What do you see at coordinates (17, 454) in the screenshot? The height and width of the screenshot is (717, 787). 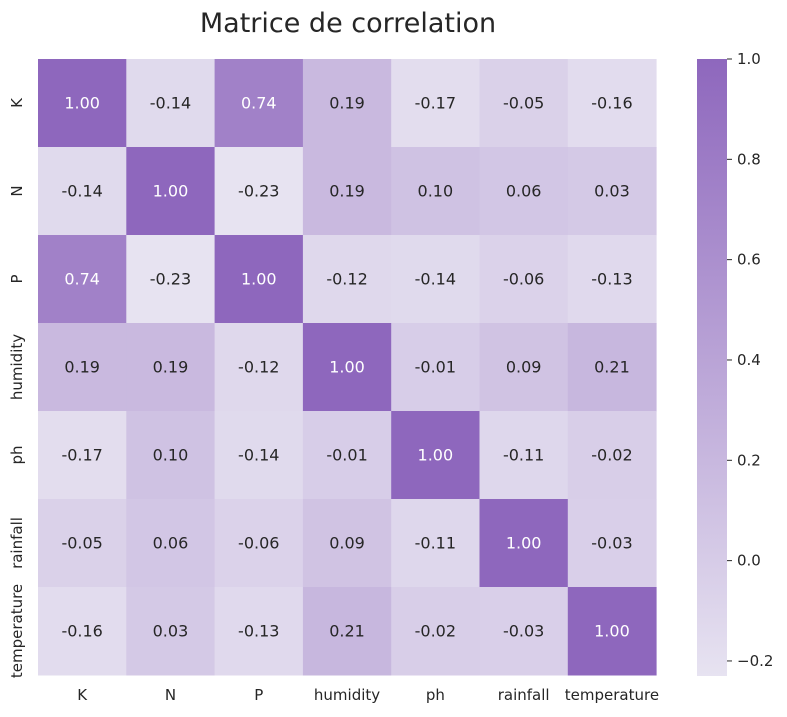 I see `y-tick-label: ph` at bounding box center [17, 454].